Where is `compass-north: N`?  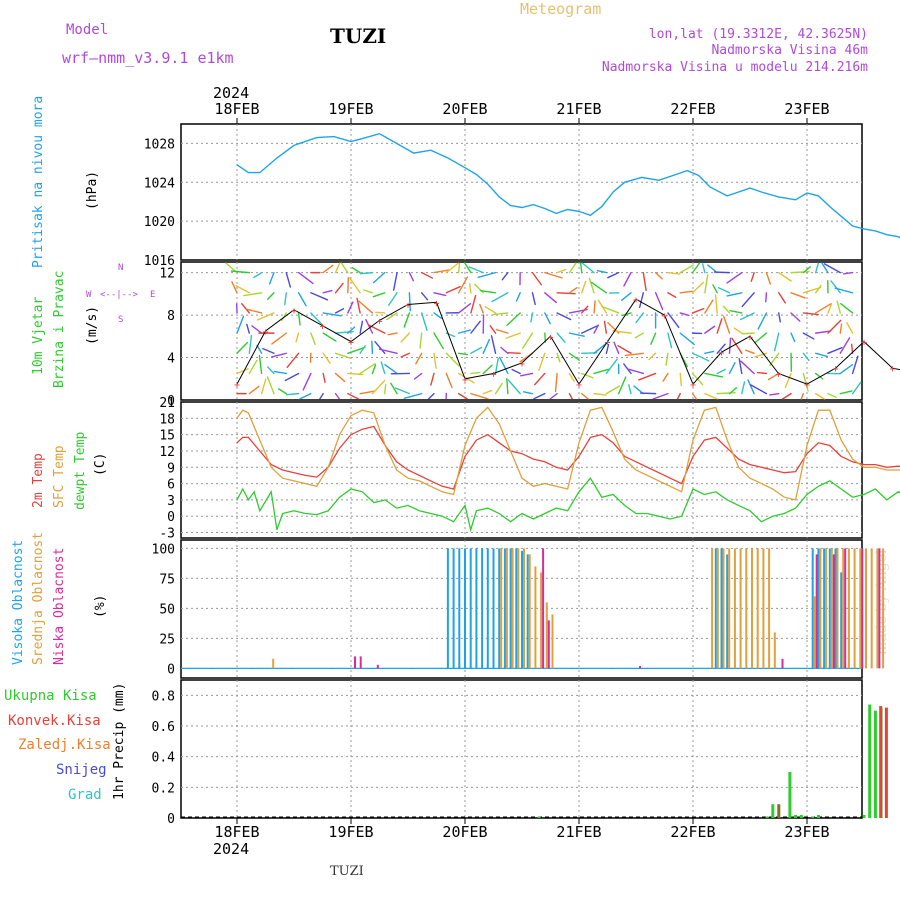 compass-north: N is located at coordinates (120, 268).